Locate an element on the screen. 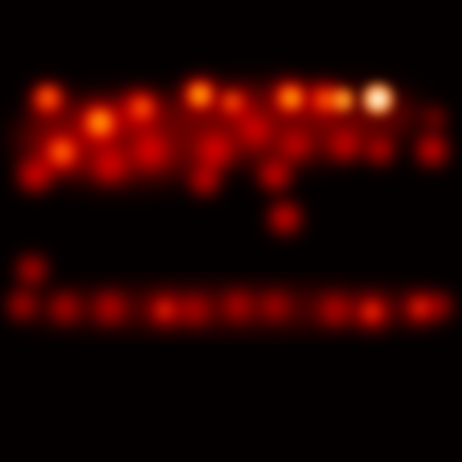 Image resolution: width=462 pixels, height=462 pixels. lower-band-orange is located at coordinates (292, 310).